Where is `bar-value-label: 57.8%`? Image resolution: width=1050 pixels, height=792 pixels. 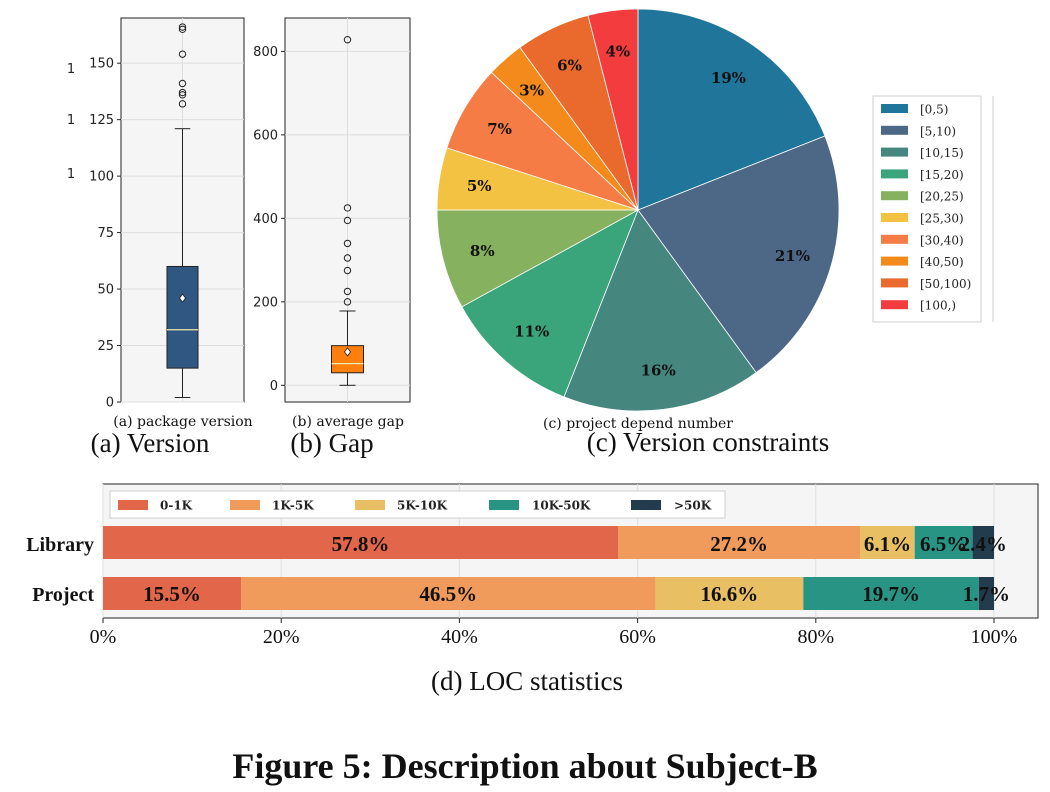 bar-value-label: 57.8% is located at coordinates (361, 544).